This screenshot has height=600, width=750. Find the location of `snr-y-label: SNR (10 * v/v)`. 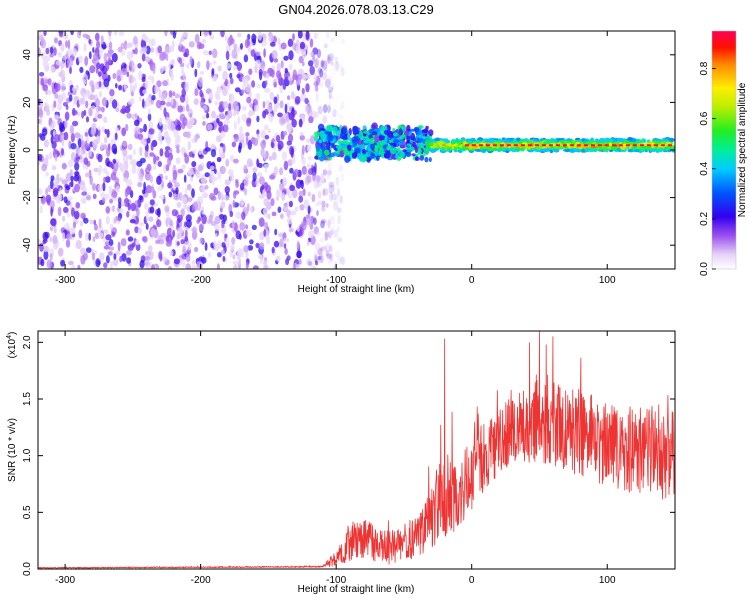

snr-y-label: SNR (10 * v/v) is located at coordinates (12, 450).